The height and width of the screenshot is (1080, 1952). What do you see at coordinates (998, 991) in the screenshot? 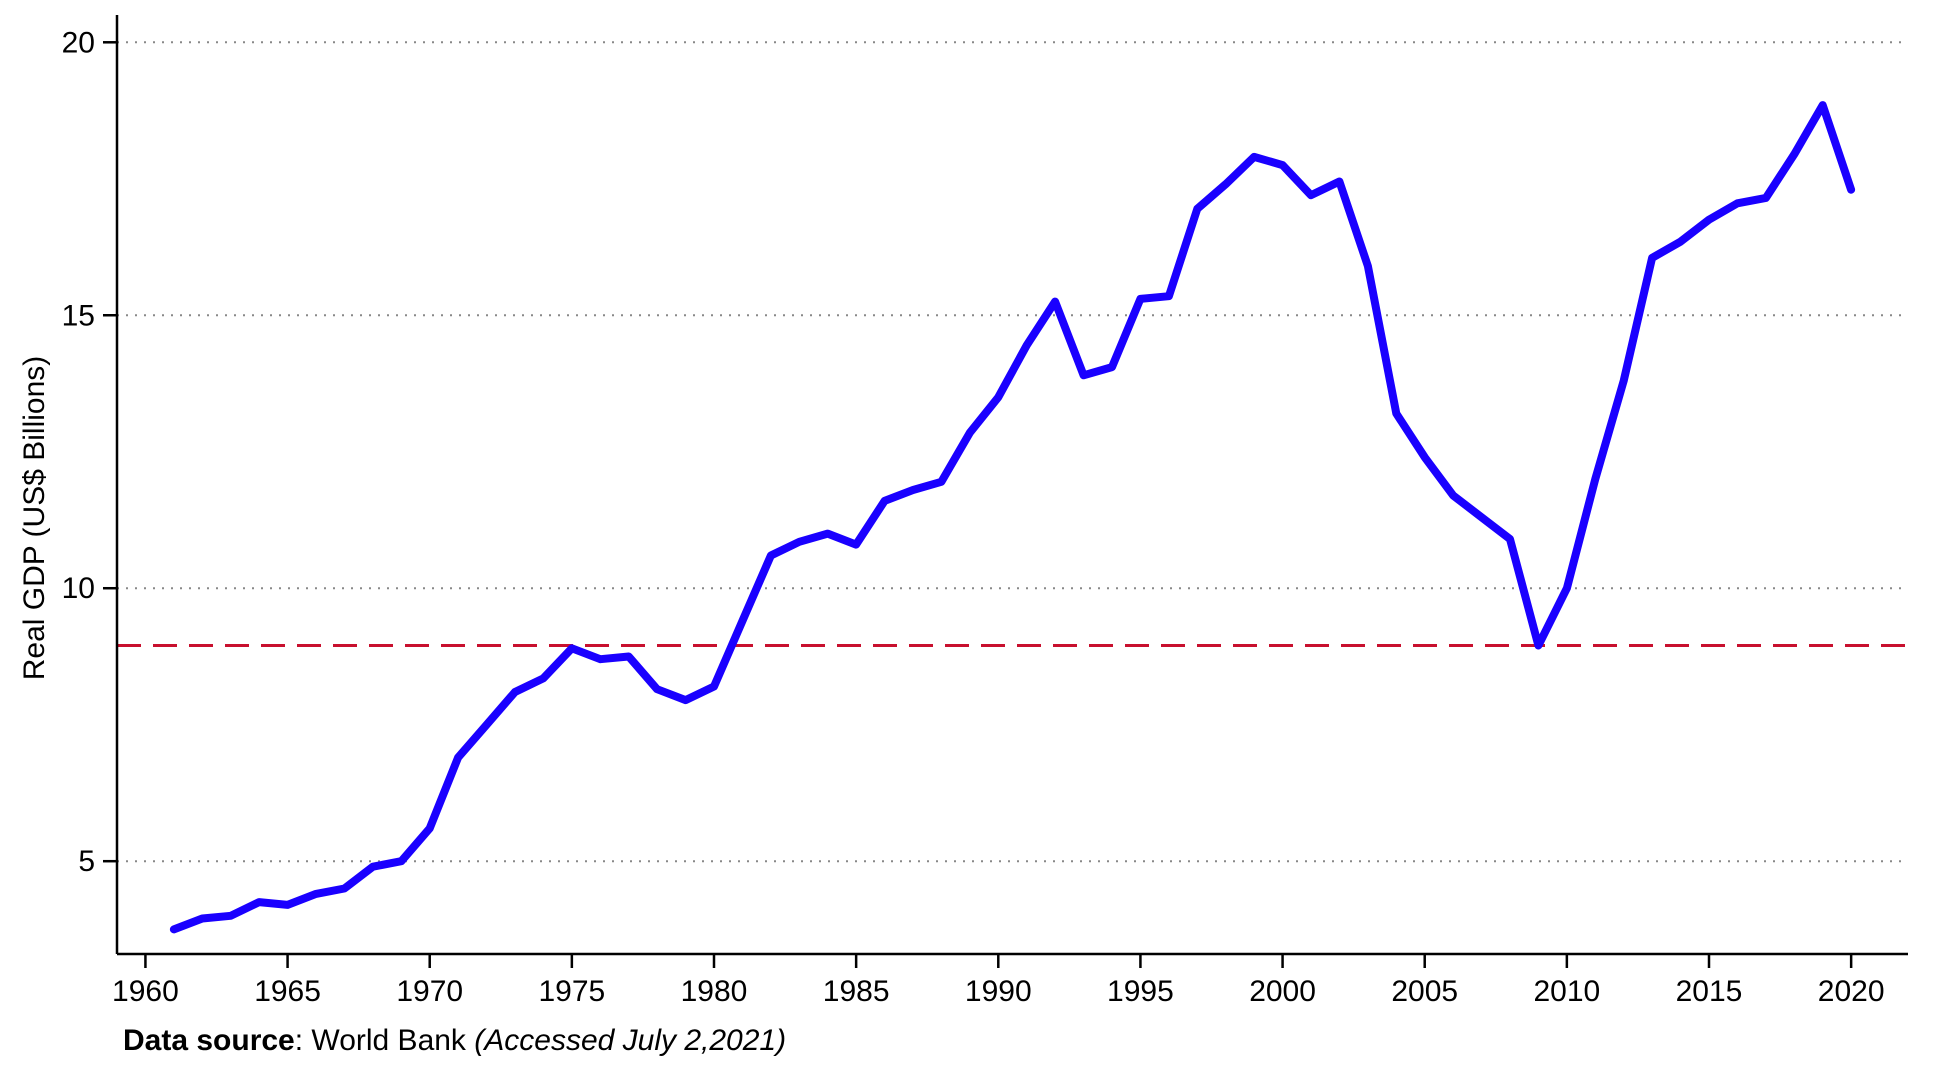
I see `x-tick-label: 1990` at bounding box center [998, 991].